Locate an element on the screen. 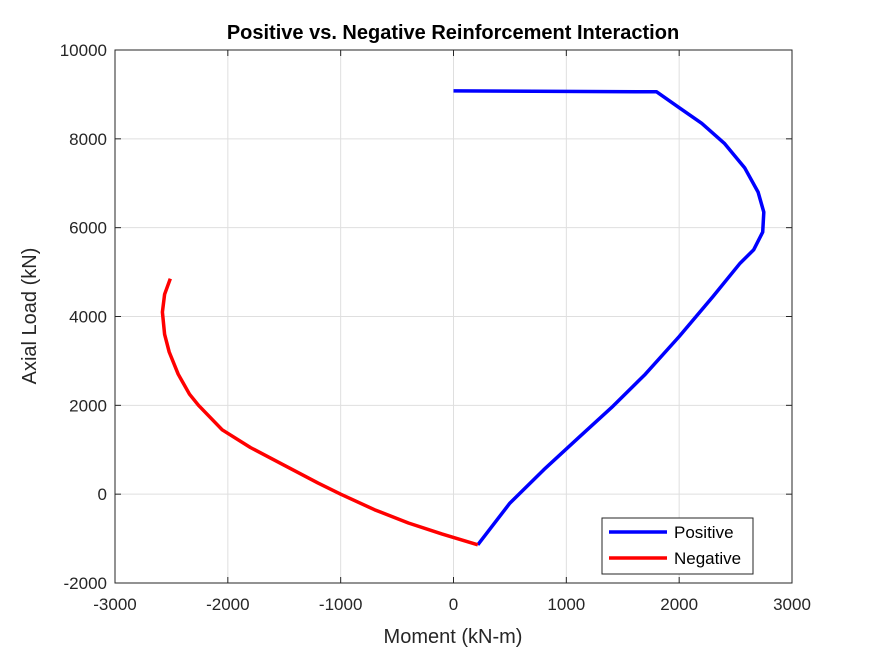 The height and width of the screenshot is (656, 875). y-tick-labels: -2000 0 2000 4000 6000 8000 10000 is located at coordinates (83, 317).